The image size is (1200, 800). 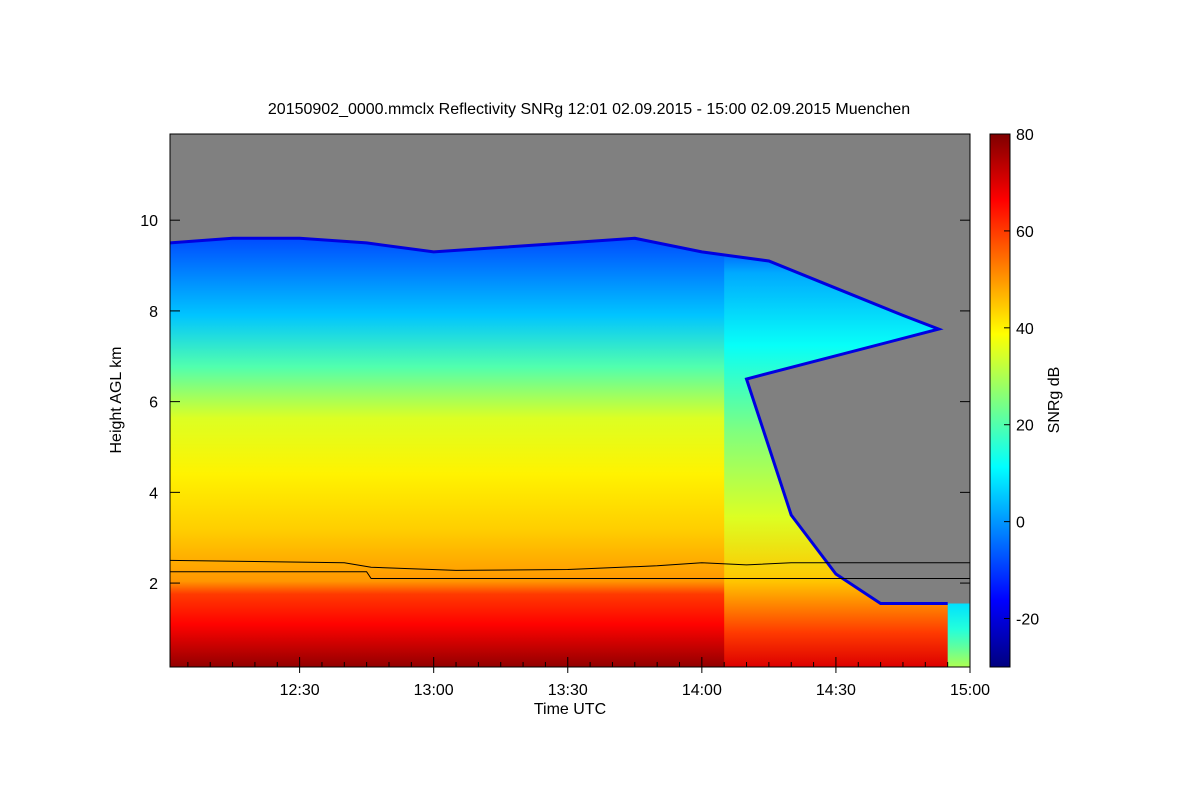 What do you see at coordinates (153, 403) in the screenshot?
I see `y-tick-label: 6` at bounding box center [153, 403].